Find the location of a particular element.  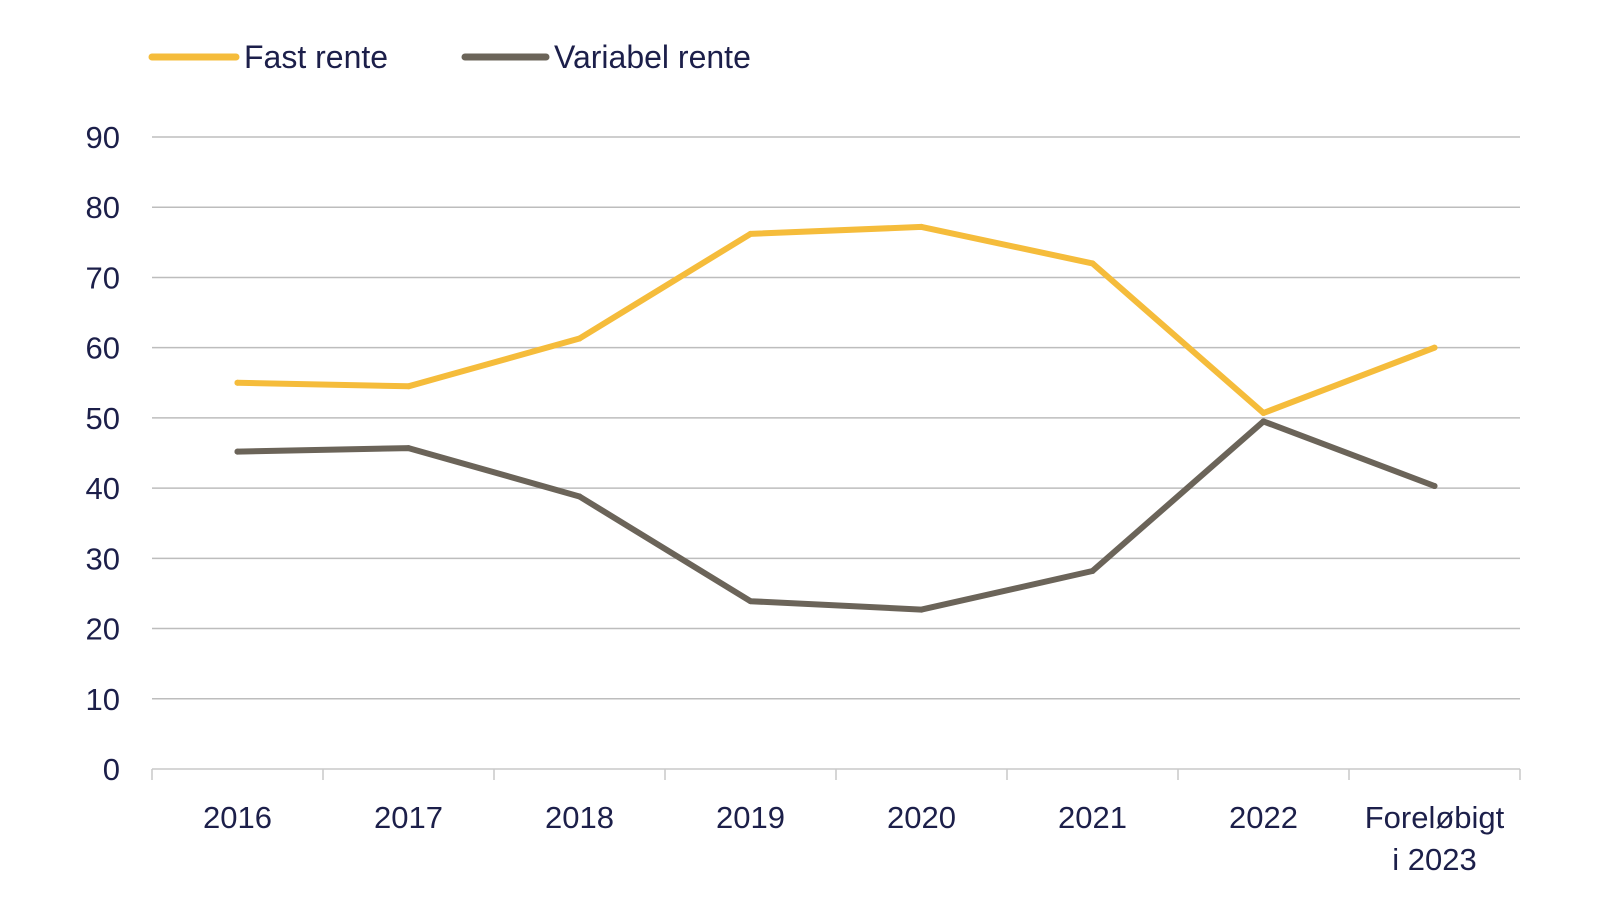

y-tick-label: 70 is located at coordinates (103, 277).